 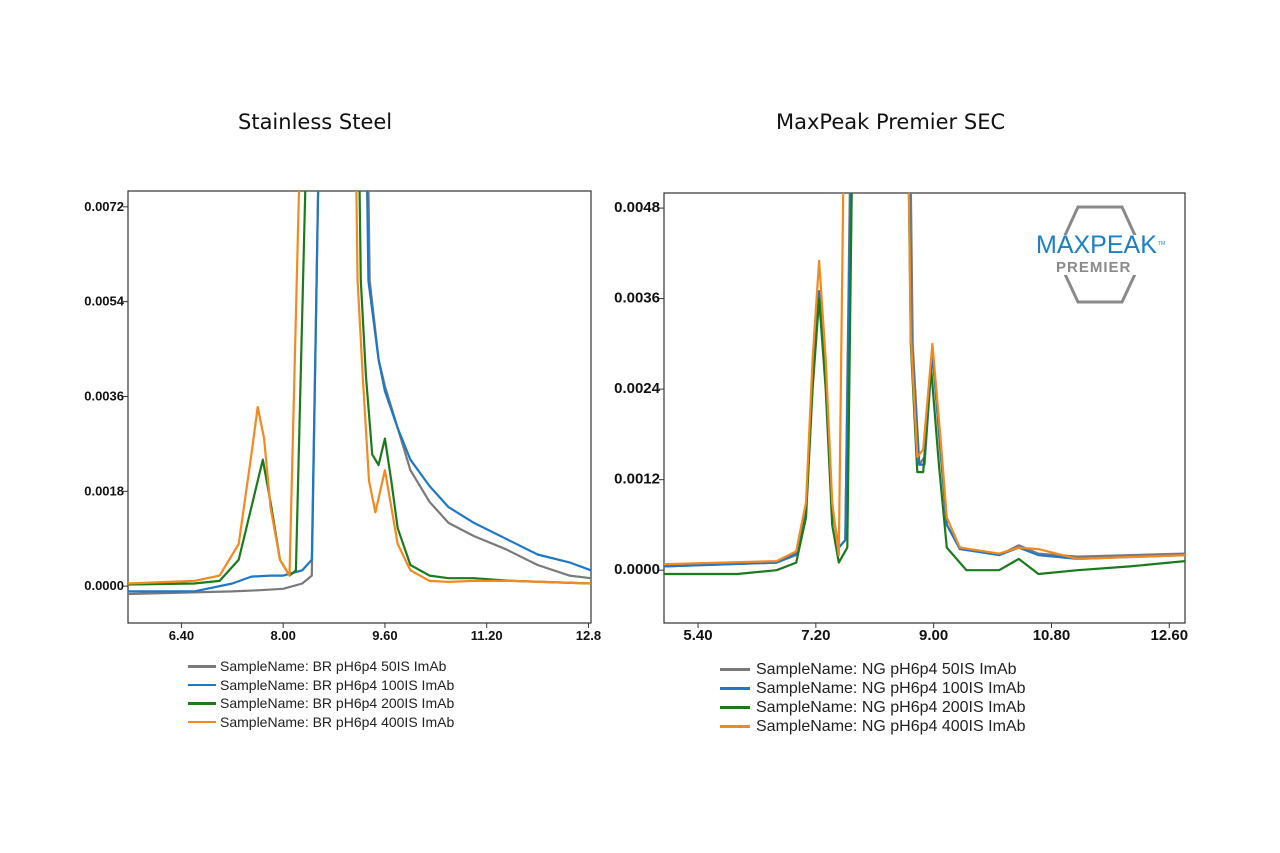 I want to click on maxpeak-premier-logo: MAXPEAK TM PREMIER, so click(x=1100, y=255).